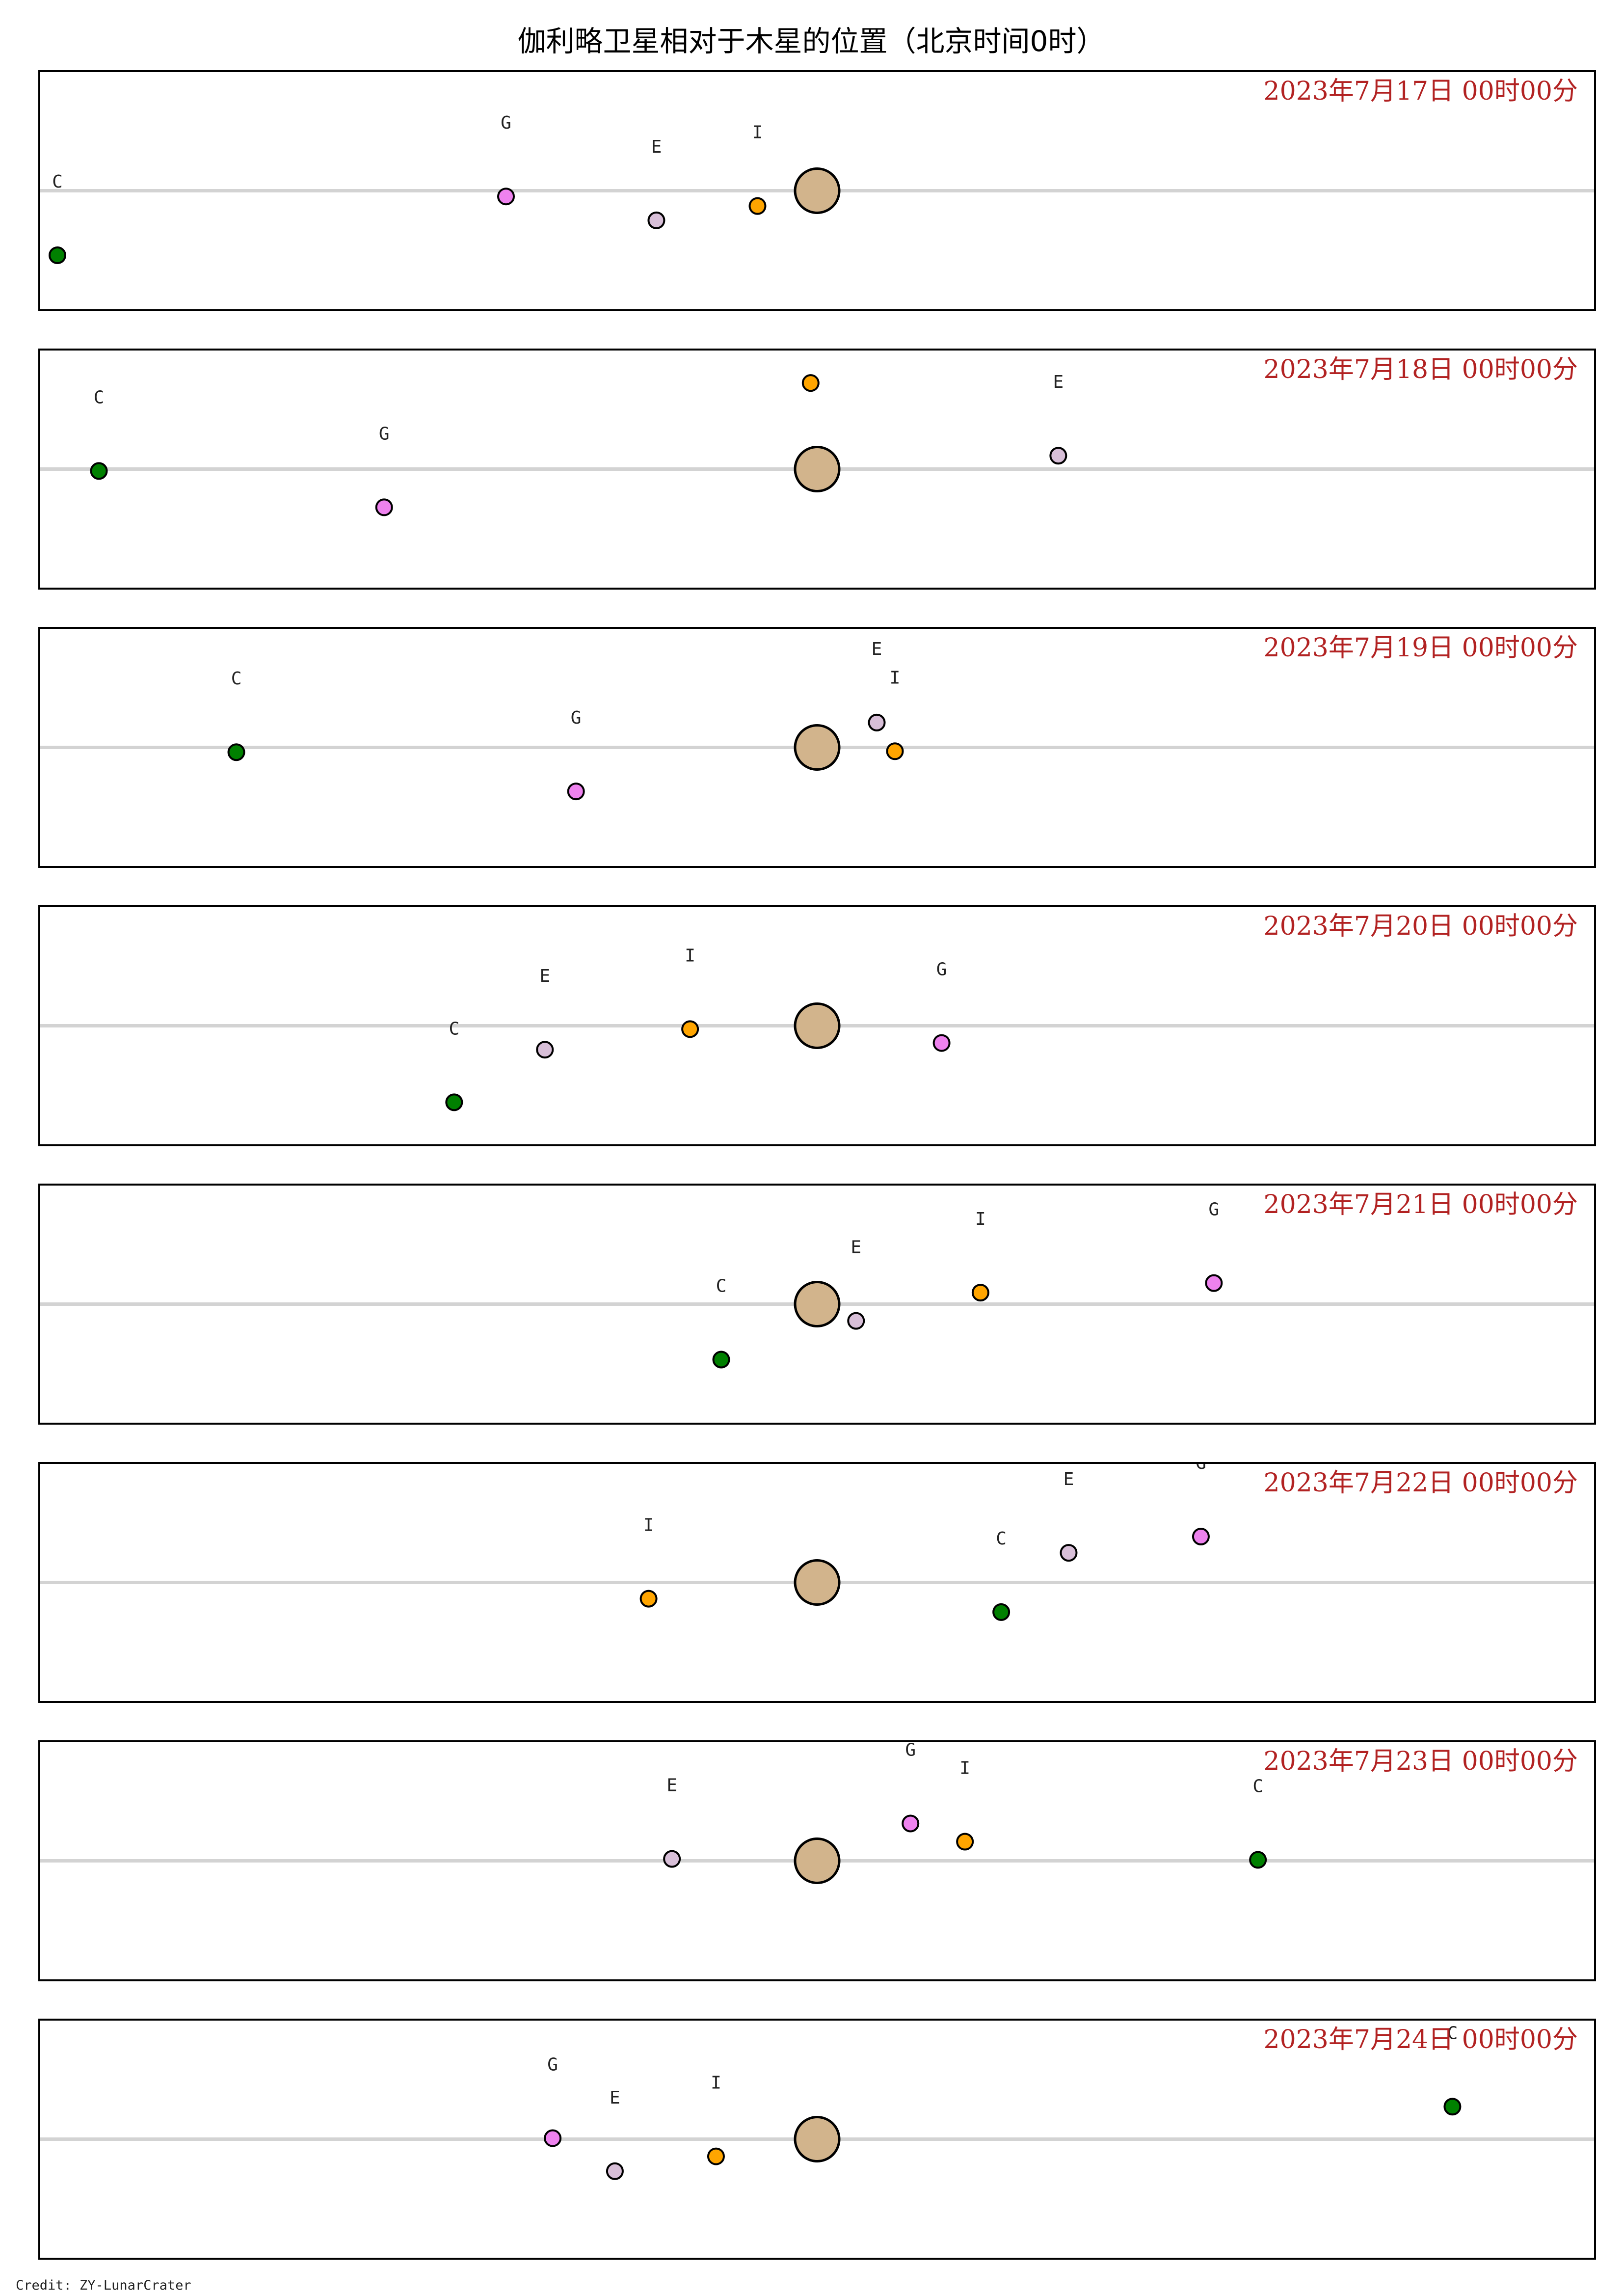 This screenshot has height=2296, width=1623. I want to click on panel-plot-area: E I G C, so click(817, 1284).